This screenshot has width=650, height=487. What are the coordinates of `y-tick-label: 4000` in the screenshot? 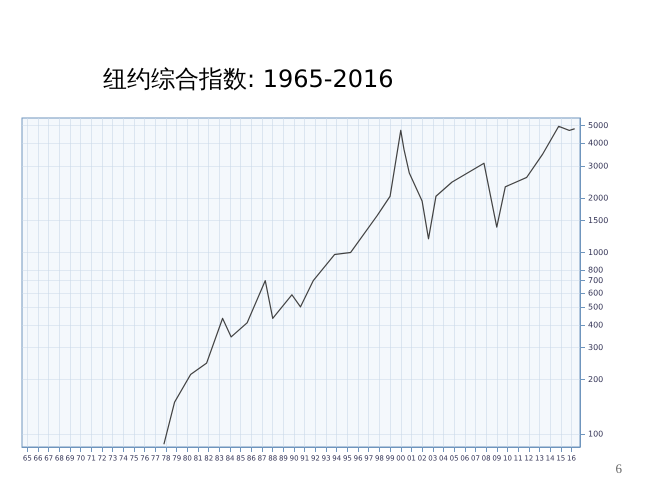 It's located at (598, 143).